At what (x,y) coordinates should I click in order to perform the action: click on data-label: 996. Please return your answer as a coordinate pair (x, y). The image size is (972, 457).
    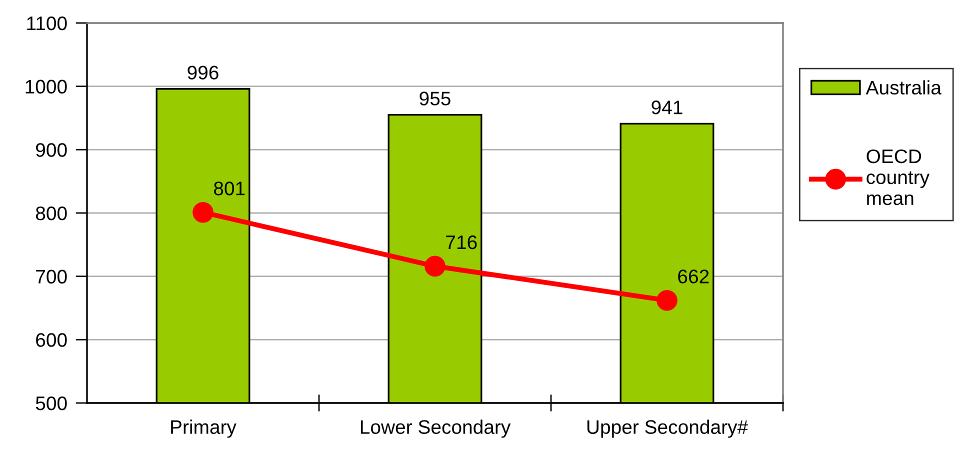
    Looking at the image, I should click on (203, 73).